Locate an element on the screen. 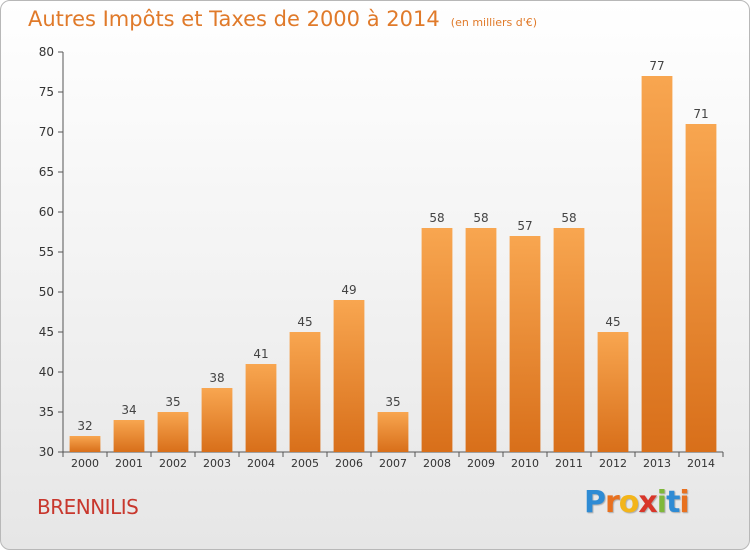 The width and height of the screenshot is (750, 550). bar-value-label: 77 is located at coordinates (656, 66).